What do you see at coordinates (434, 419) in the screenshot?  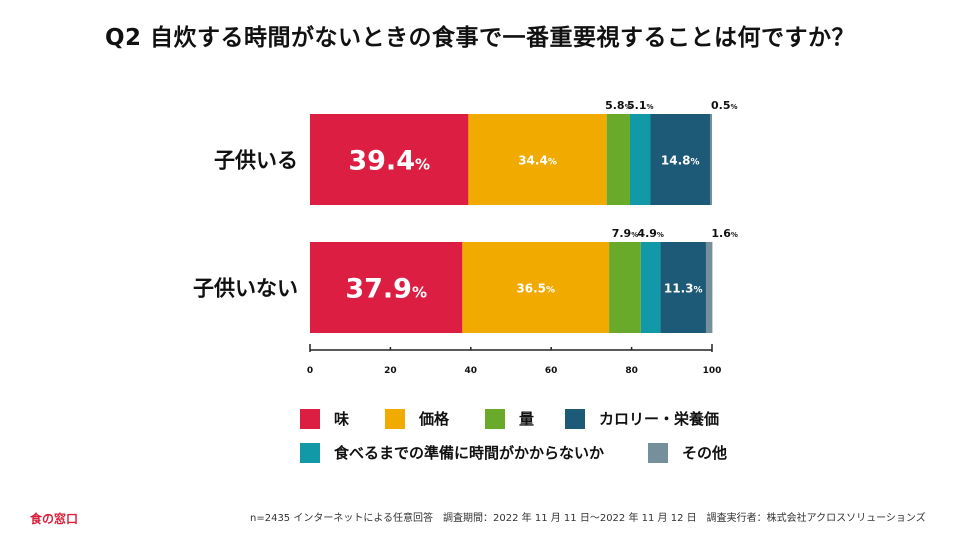 I see `legend-label-price: 価格` at bounding box center [434, 419].